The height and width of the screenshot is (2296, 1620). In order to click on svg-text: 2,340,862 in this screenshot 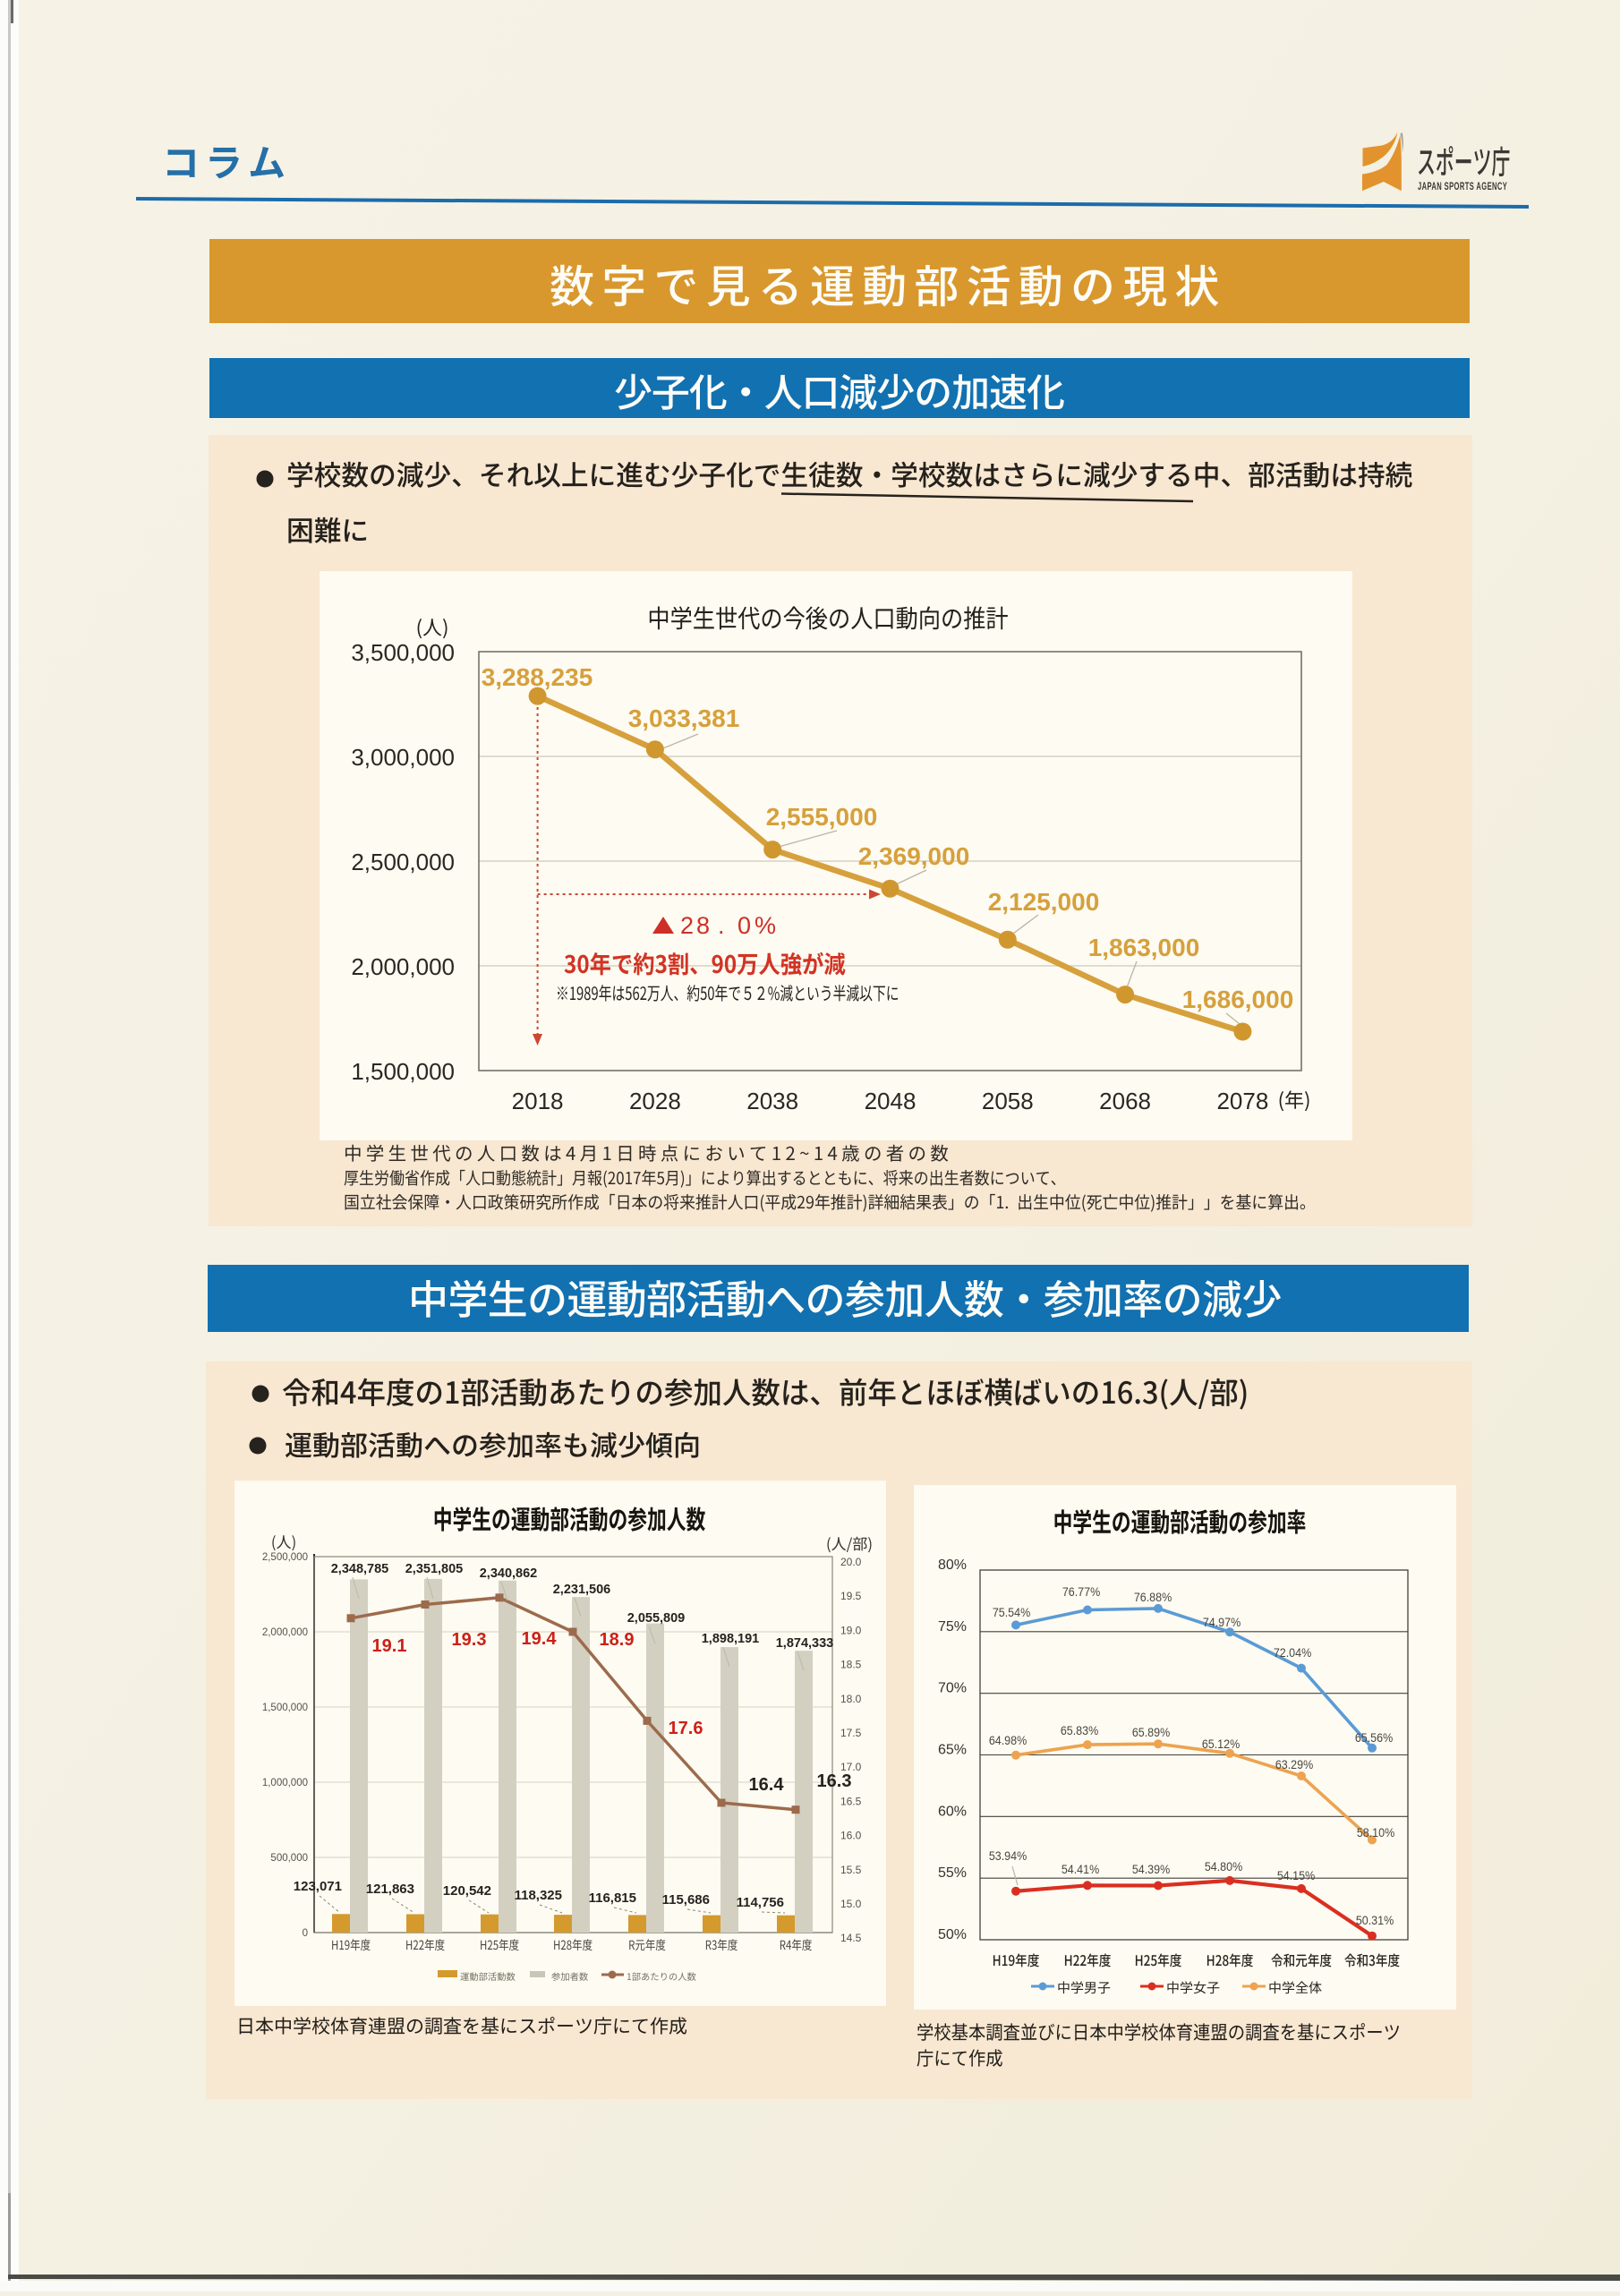, I will do `click(509, 1573)`.